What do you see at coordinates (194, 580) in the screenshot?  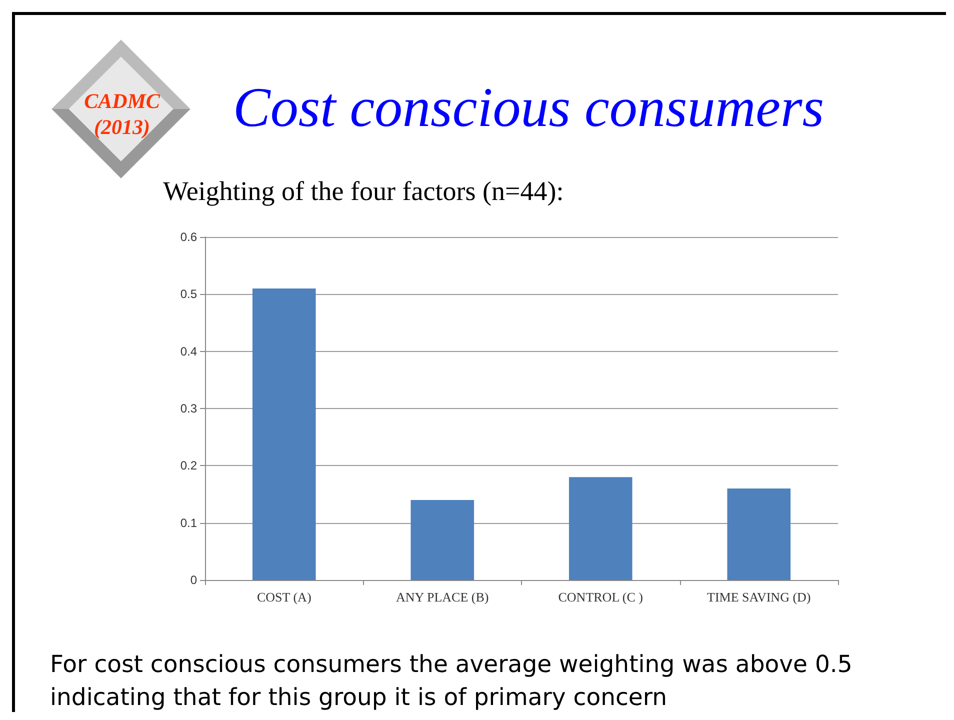 I see `y-tick-label: 0` at bounding box center [194, 580].